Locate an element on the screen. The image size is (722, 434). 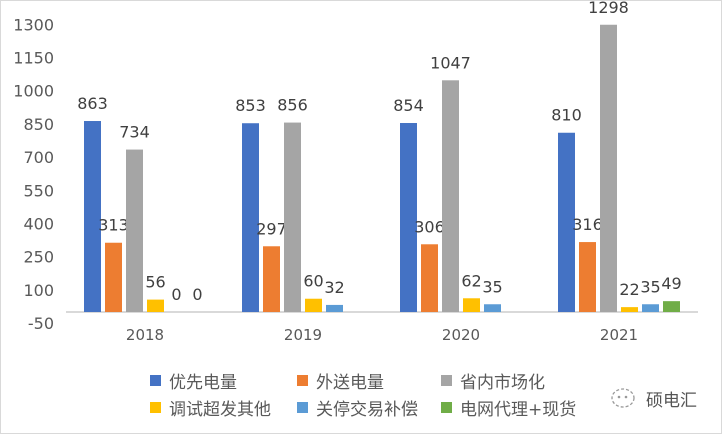
legend-label: 优先电量 is located at coordinates (203, 383).